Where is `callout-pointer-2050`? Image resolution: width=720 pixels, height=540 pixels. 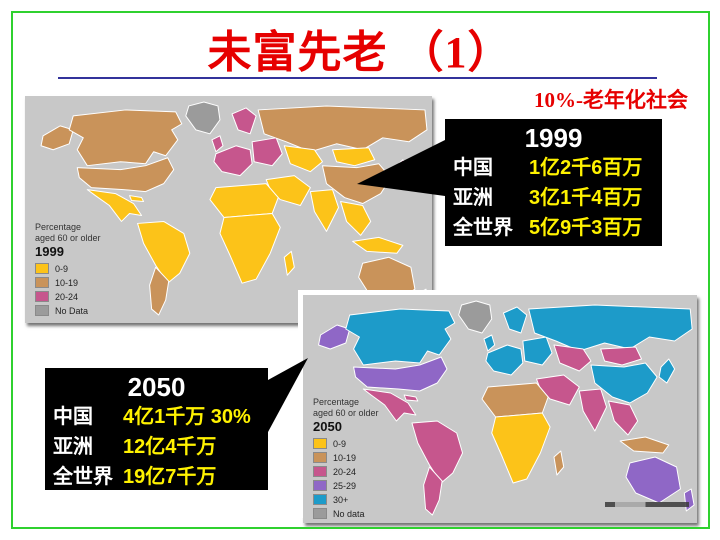
callout-pointer-2050 is located at coordinates (288, 395).